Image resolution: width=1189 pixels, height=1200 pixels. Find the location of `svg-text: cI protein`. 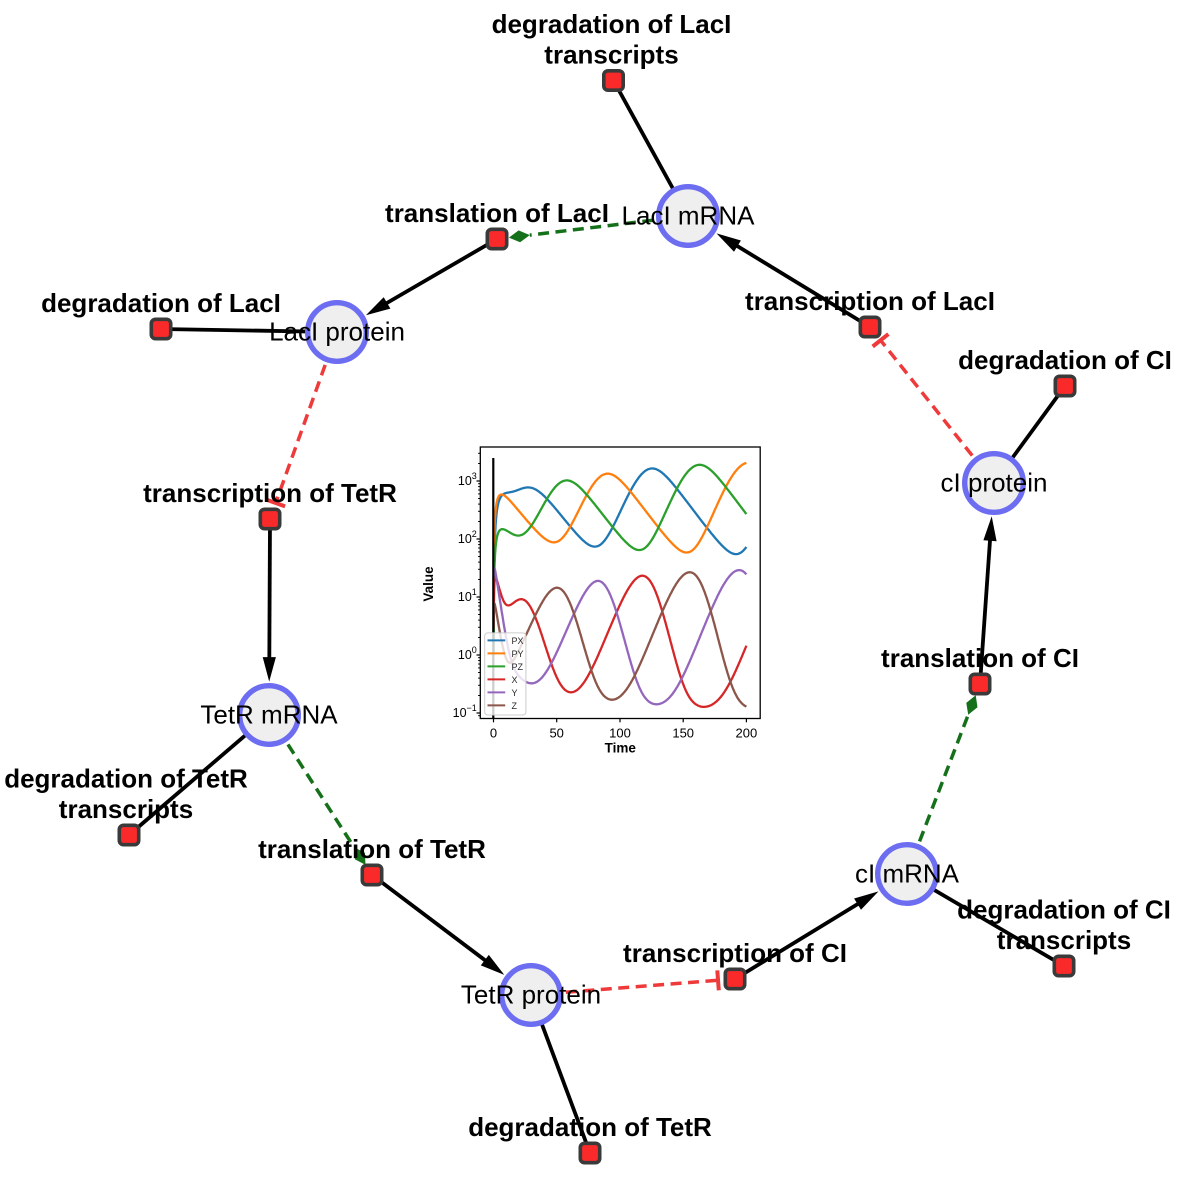

svg-text: cI protein is located at coordinates (994, 483).